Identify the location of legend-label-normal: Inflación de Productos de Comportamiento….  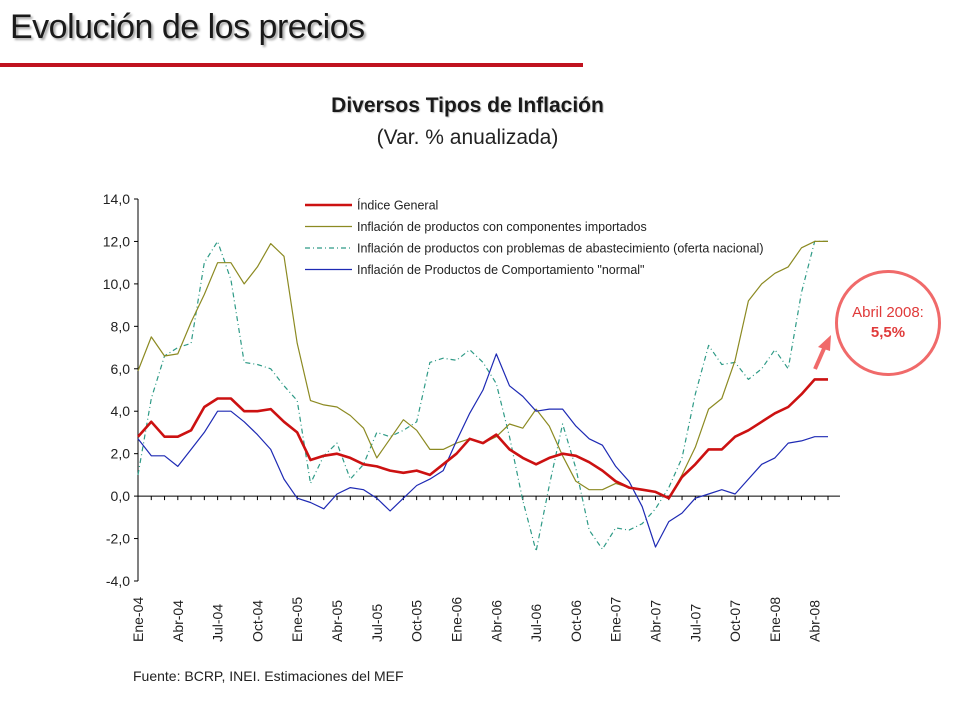
(501, 270).